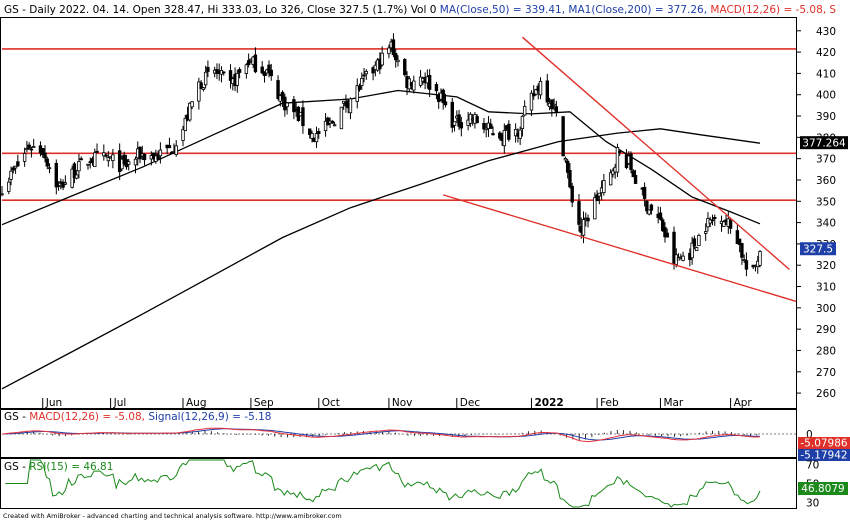 The image size is (850, 520). I want to click on trendline, so click(655, 153).